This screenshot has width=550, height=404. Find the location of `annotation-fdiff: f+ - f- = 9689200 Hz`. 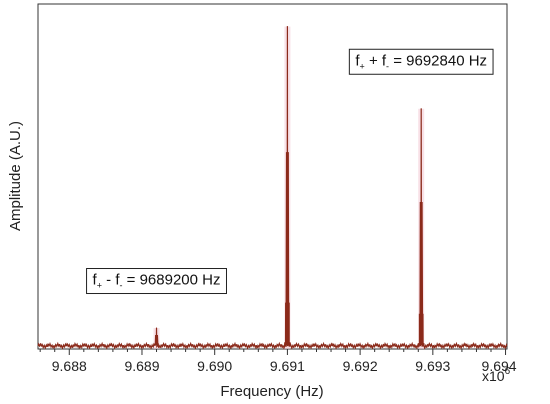

annotation-fdiff: f+ - f- = 9689200 Hz is located at coordinates (156, 281).